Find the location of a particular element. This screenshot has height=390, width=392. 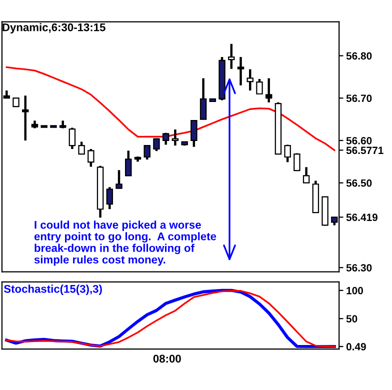

y-tick-label: 56.419 is located at coordinates (362, 218).